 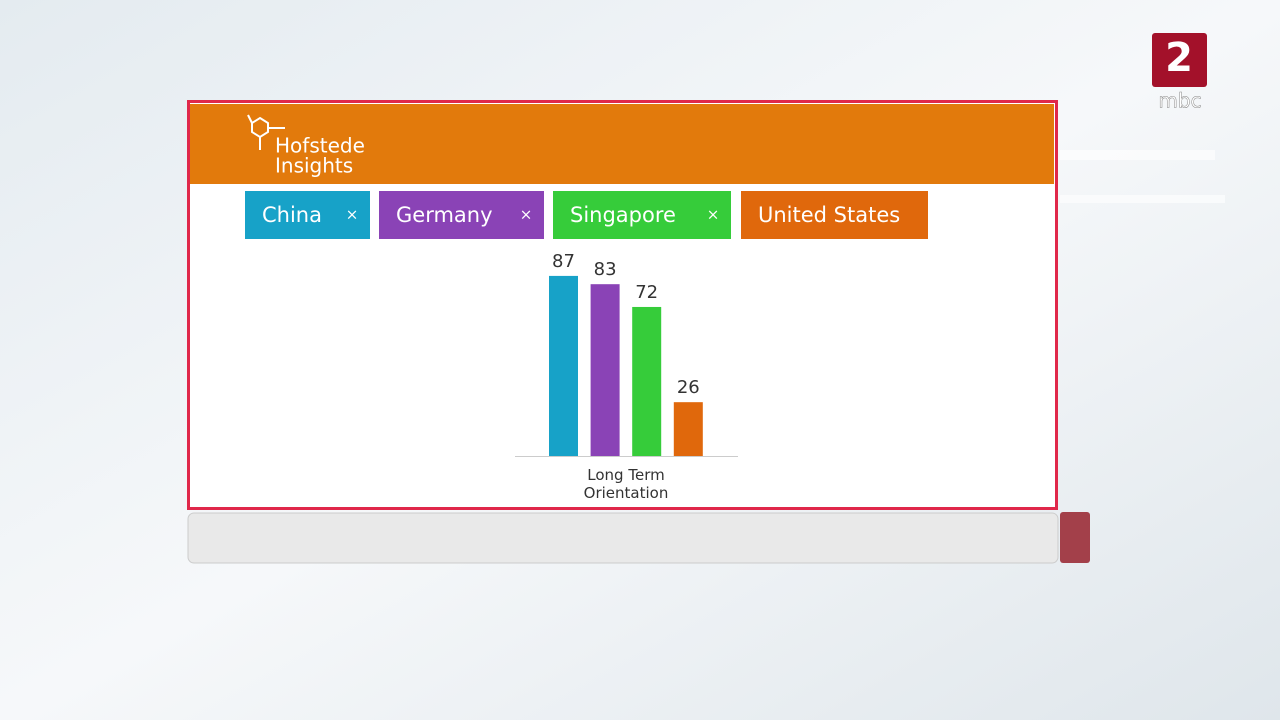 I want to click on legend-label: China, so click(x=292, y=215).